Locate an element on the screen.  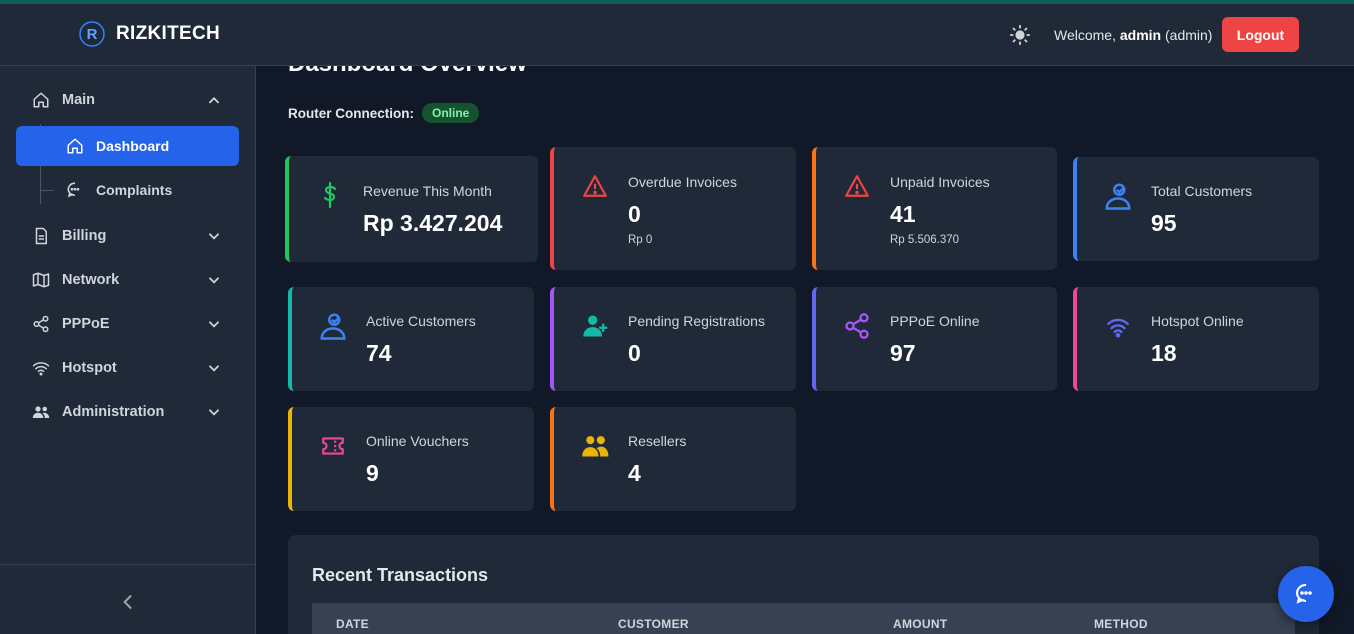
stat-card-total-customers: Total Customers 95 is located at coordinates (1196, 209).